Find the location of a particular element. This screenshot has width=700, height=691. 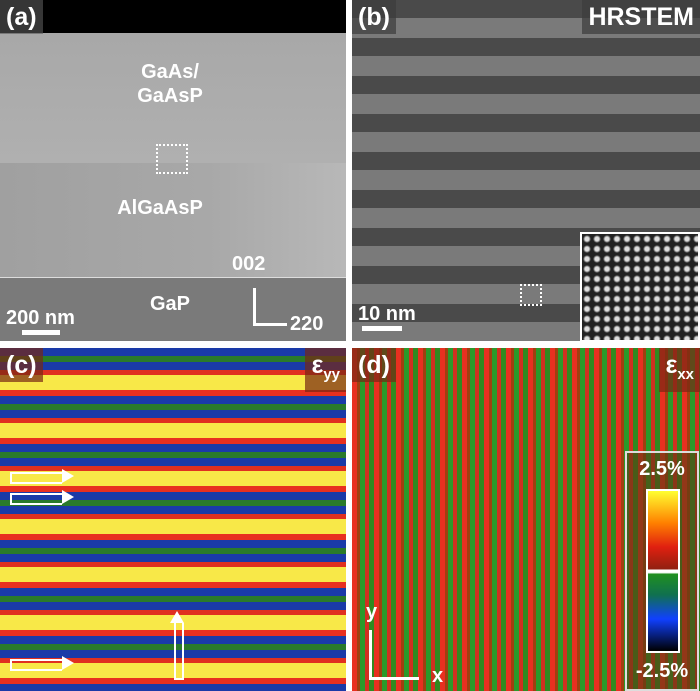

layer-gaas-gaasp is located at coordinates (173, 98).